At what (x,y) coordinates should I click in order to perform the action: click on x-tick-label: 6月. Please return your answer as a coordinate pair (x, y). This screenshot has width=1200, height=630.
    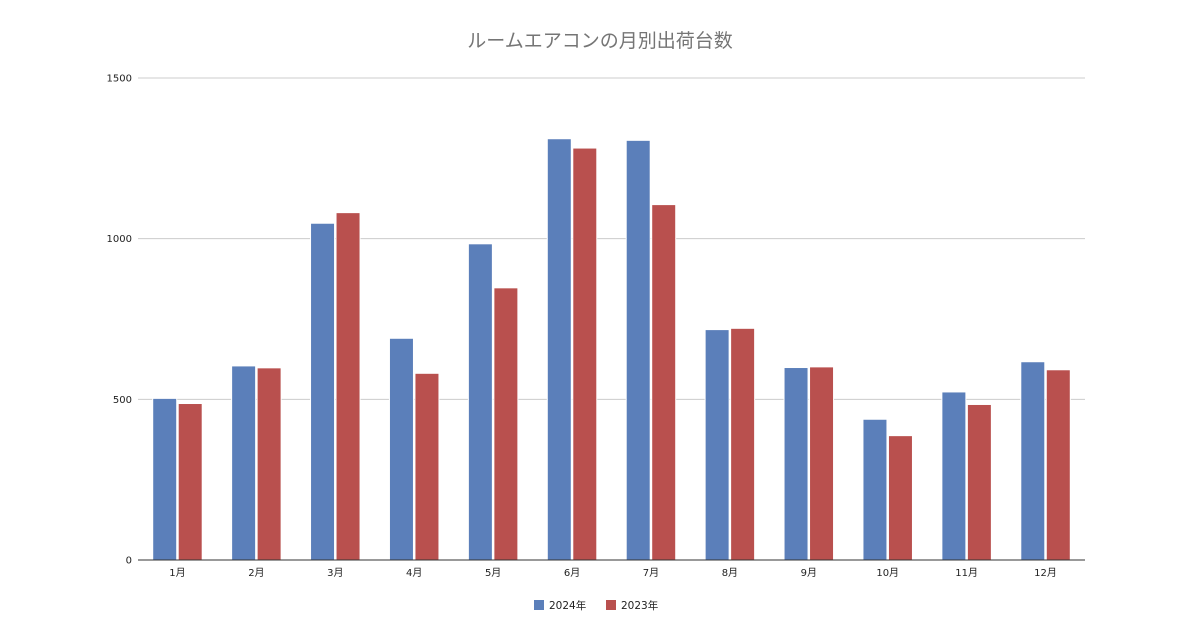
    Looking at the image, I should click on (572, 573).